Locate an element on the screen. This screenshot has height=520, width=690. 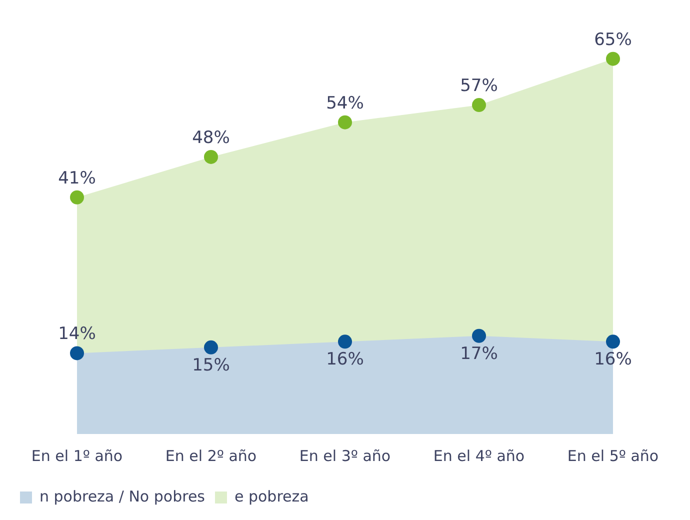
x-tick-label: En el 4º año is located at coordinates (479, 455).